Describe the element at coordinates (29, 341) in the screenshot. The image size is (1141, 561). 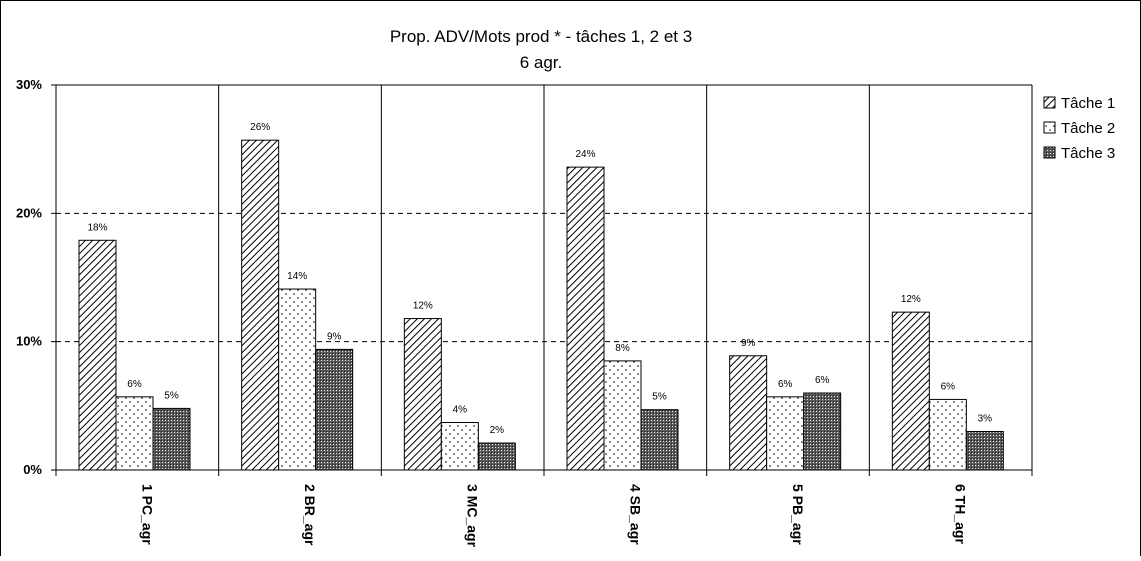
I see `y-tick-label: 10%` at that location.